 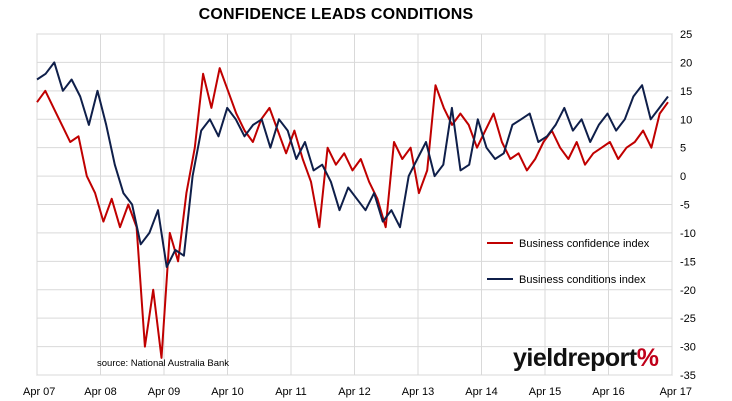 I want to click on y-tick-label: -35, so click(x=688, y=376).